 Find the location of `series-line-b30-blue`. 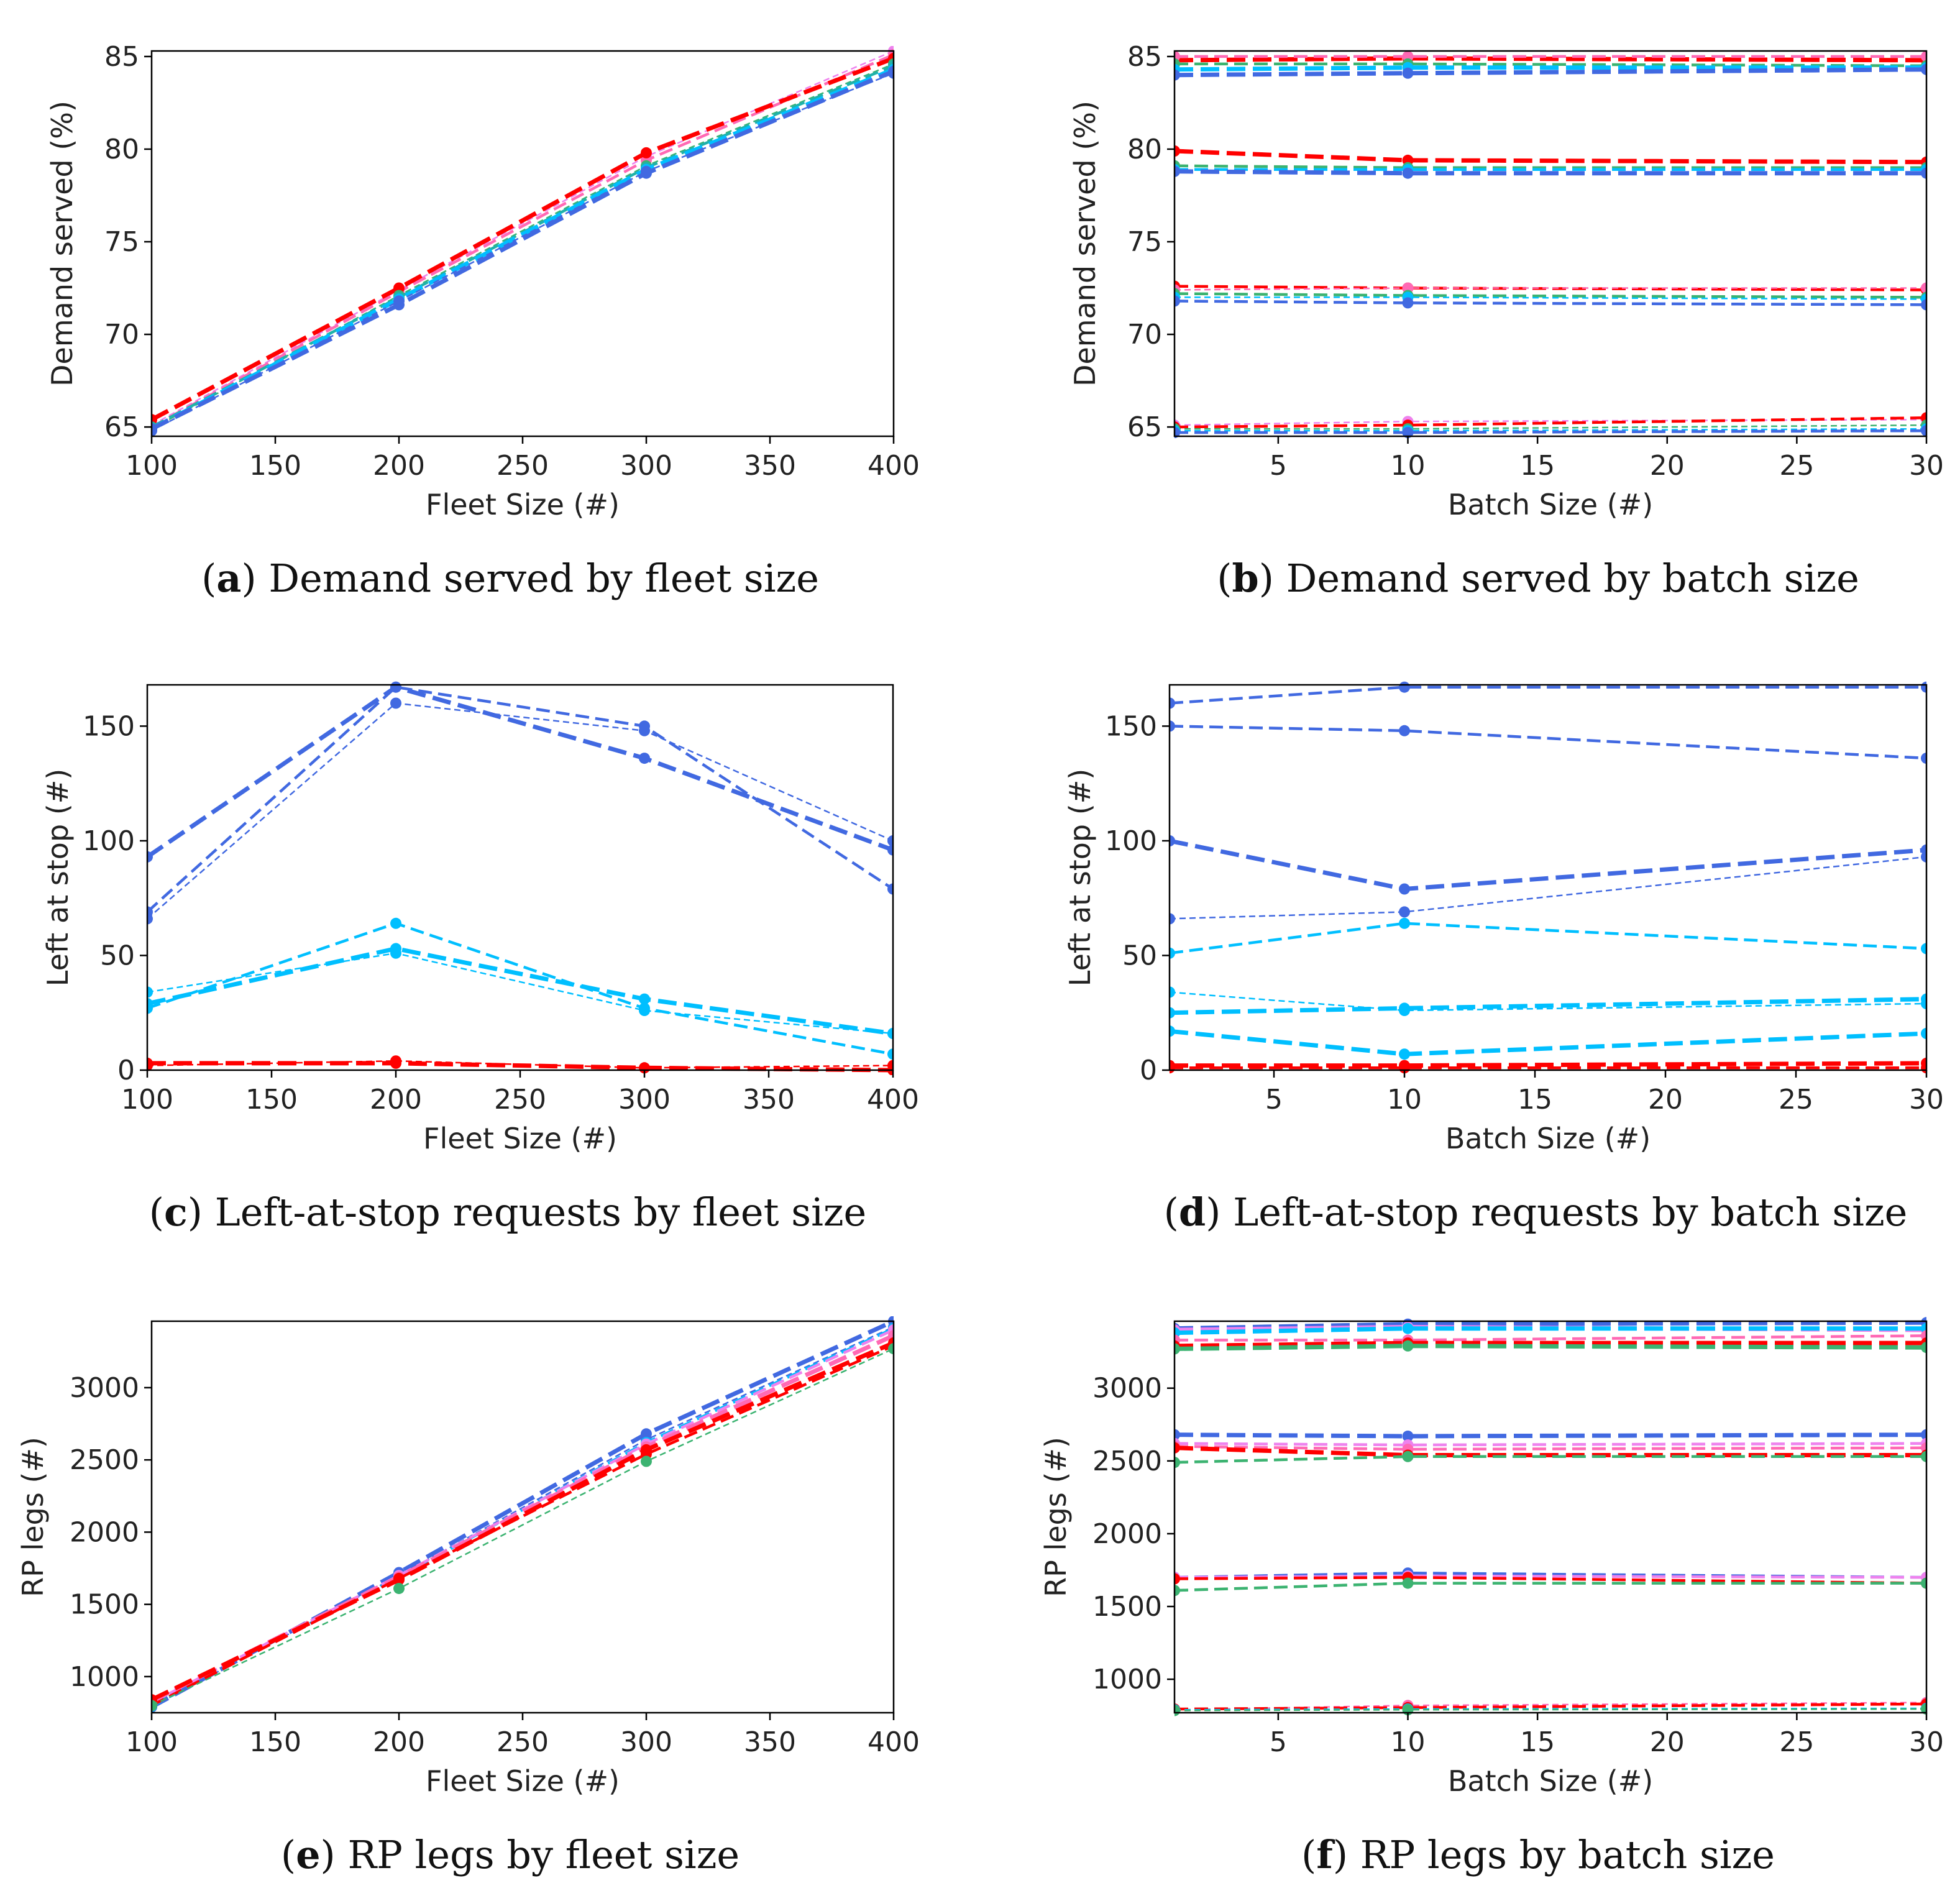

series-line-b30-blue is located at coordinates (523, 250).